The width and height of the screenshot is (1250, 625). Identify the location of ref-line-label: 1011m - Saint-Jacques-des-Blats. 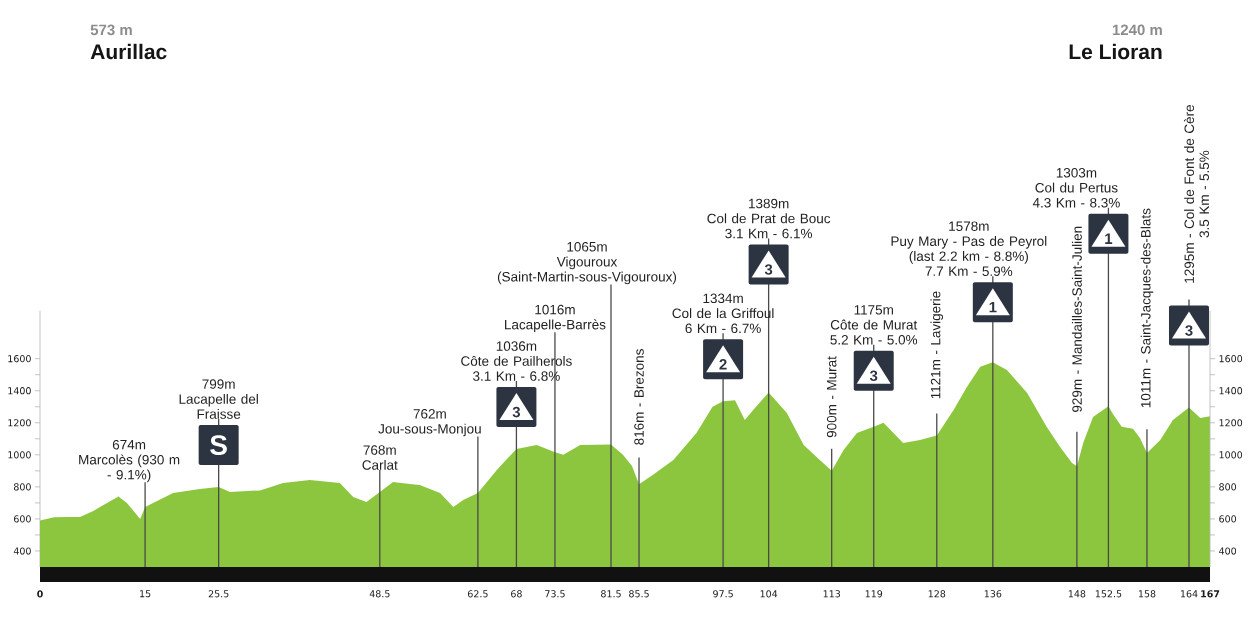
(1147, 308).